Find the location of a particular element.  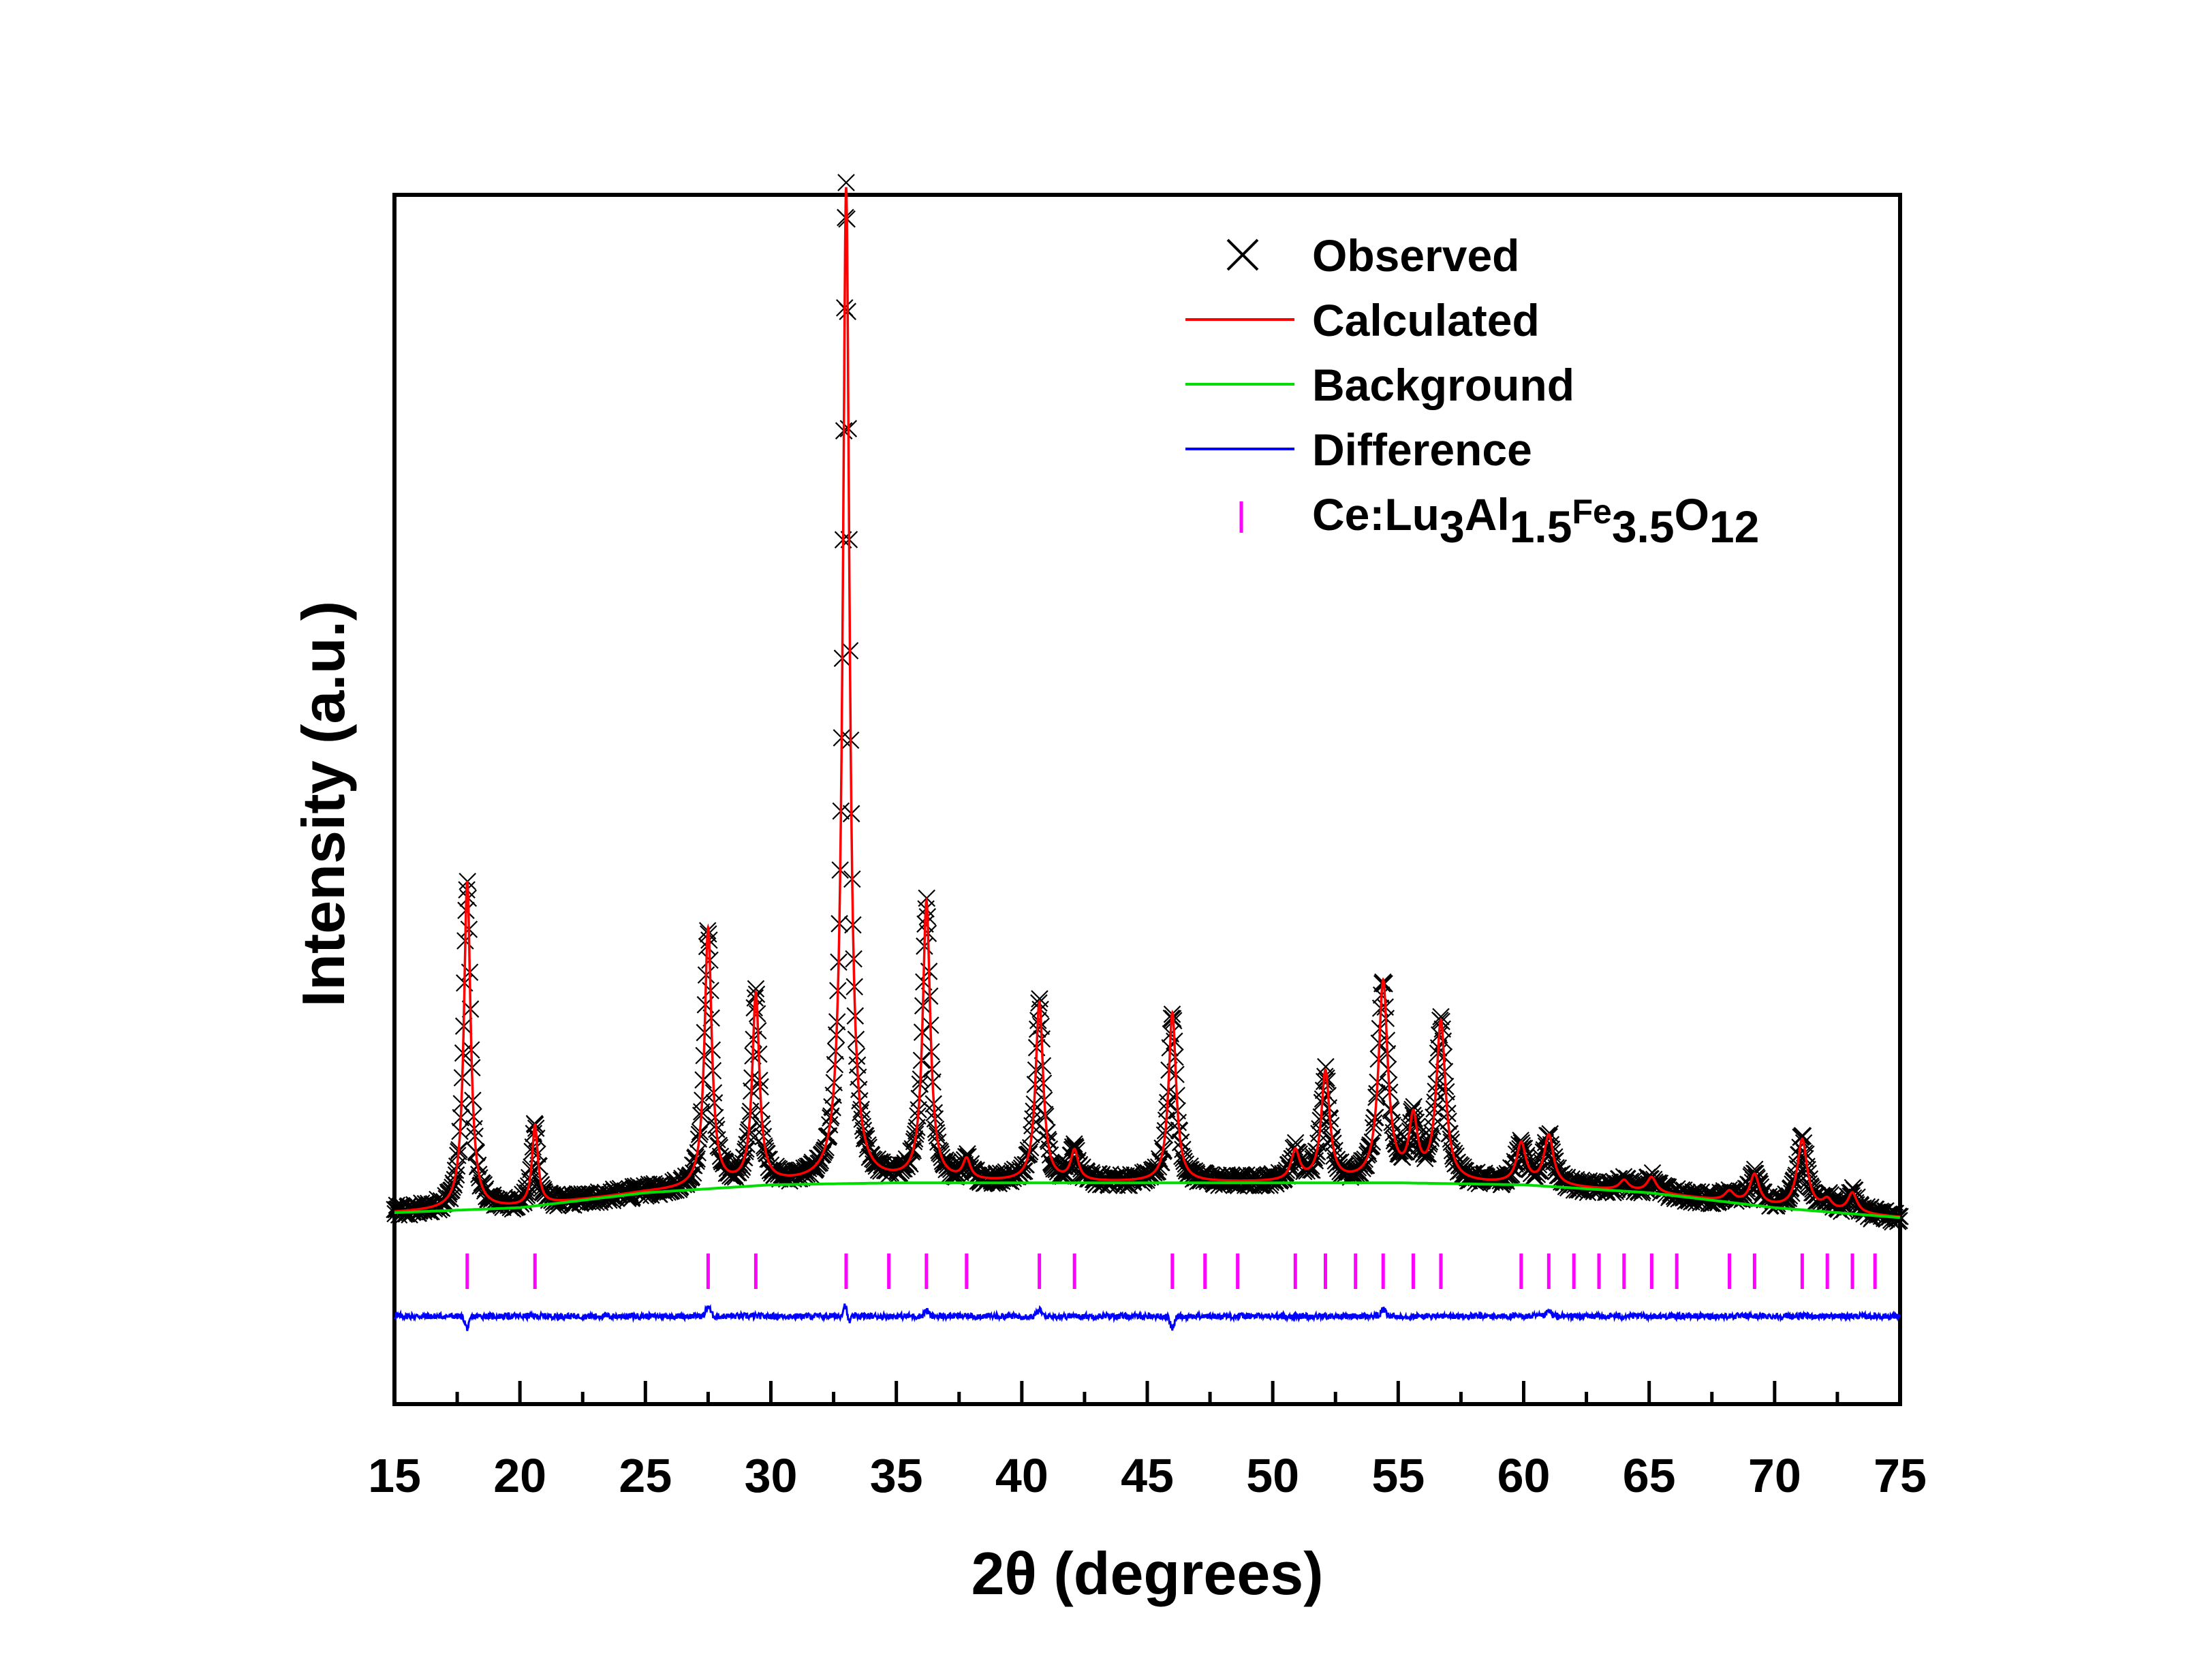

x-tick-label: 30 is located at coordinates (771, 1475).